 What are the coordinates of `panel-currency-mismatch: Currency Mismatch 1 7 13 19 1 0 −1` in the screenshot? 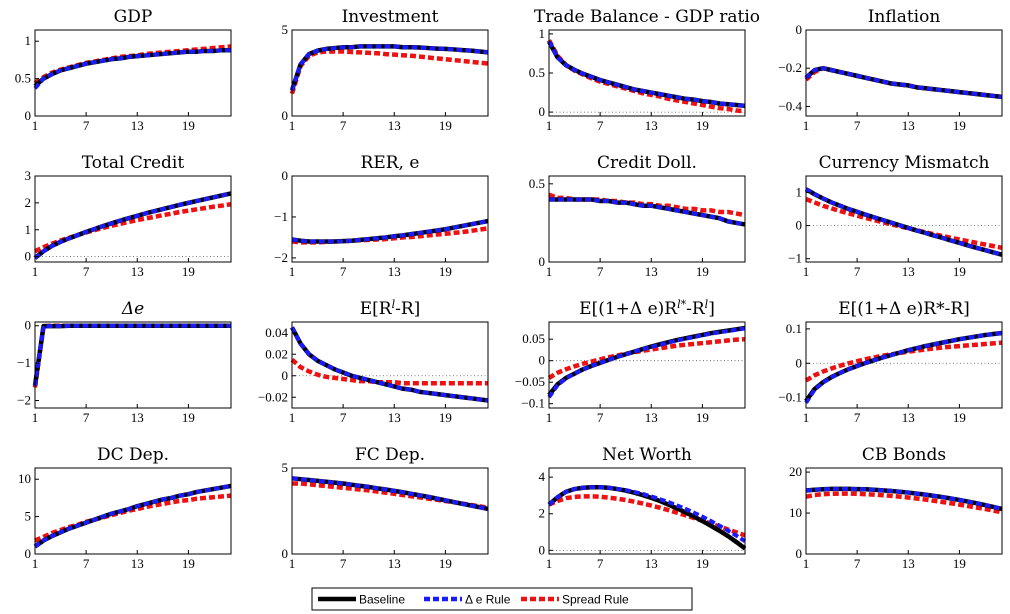 It's located at (895, 216).